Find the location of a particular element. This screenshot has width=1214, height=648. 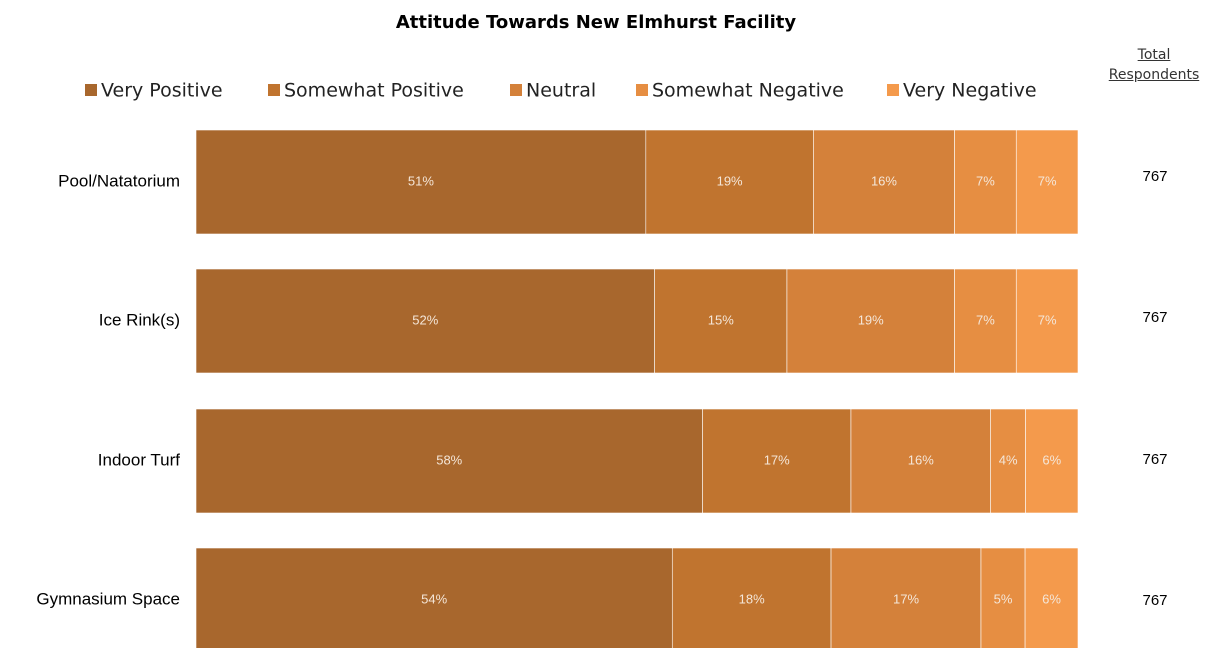

legend-label: Neutral is located at coordinates (561, 91).